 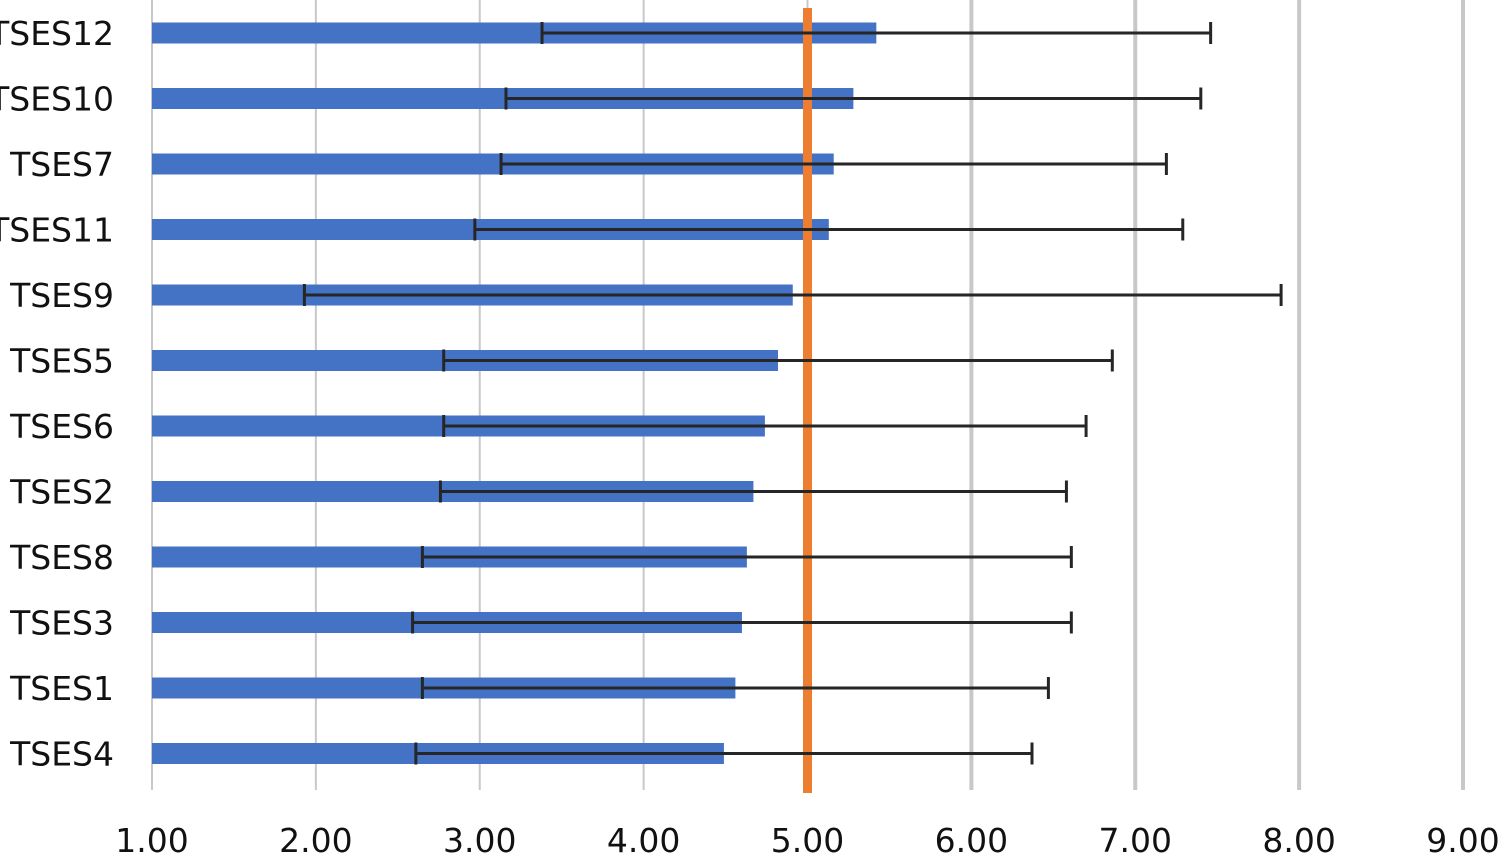 I want to click on y-category-label: TSES4, so click(x=61, y=754).